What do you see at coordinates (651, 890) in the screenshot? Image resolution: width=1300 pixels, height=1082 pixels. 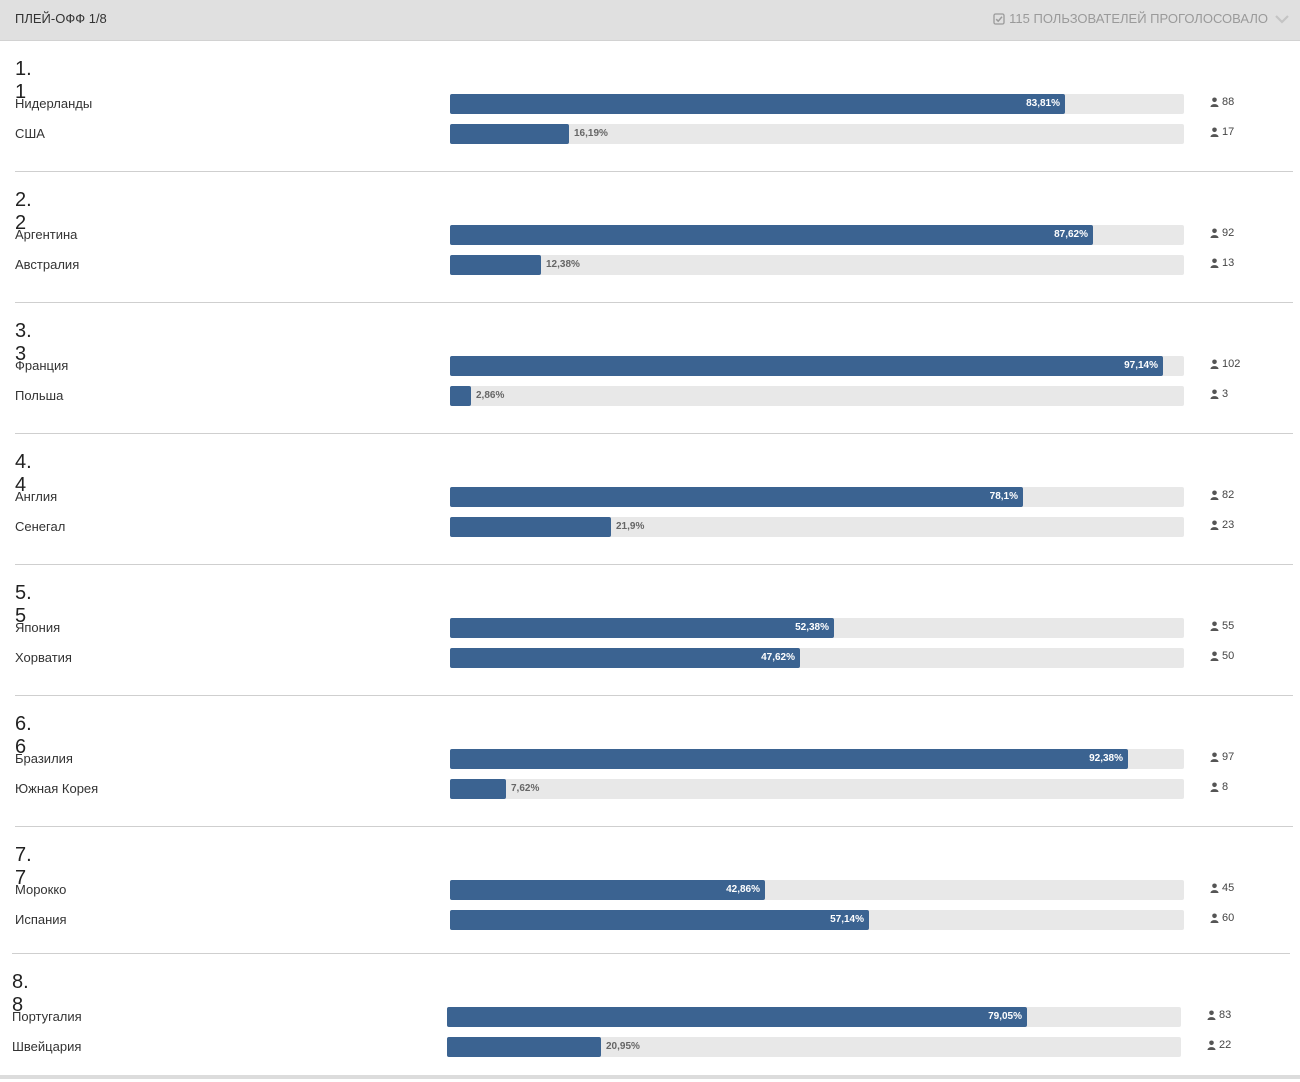 I see `question-block: 7. 7 Морокко 42,86% 45 Испания 57,14% 60` at bounding box center [651, 890].